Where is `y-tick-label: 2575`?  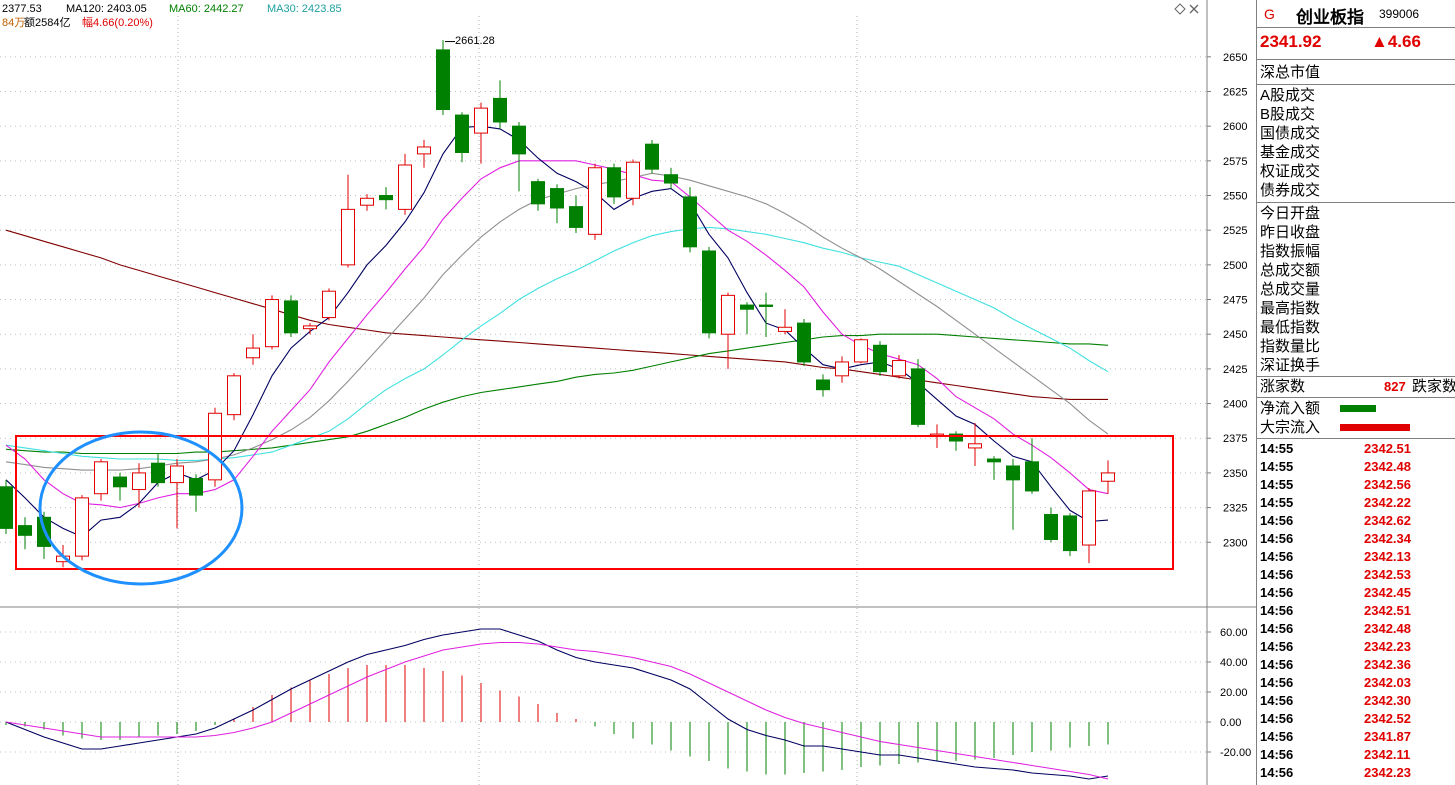
y-tick-label: 2575 is located at coordinates (1235, 162).